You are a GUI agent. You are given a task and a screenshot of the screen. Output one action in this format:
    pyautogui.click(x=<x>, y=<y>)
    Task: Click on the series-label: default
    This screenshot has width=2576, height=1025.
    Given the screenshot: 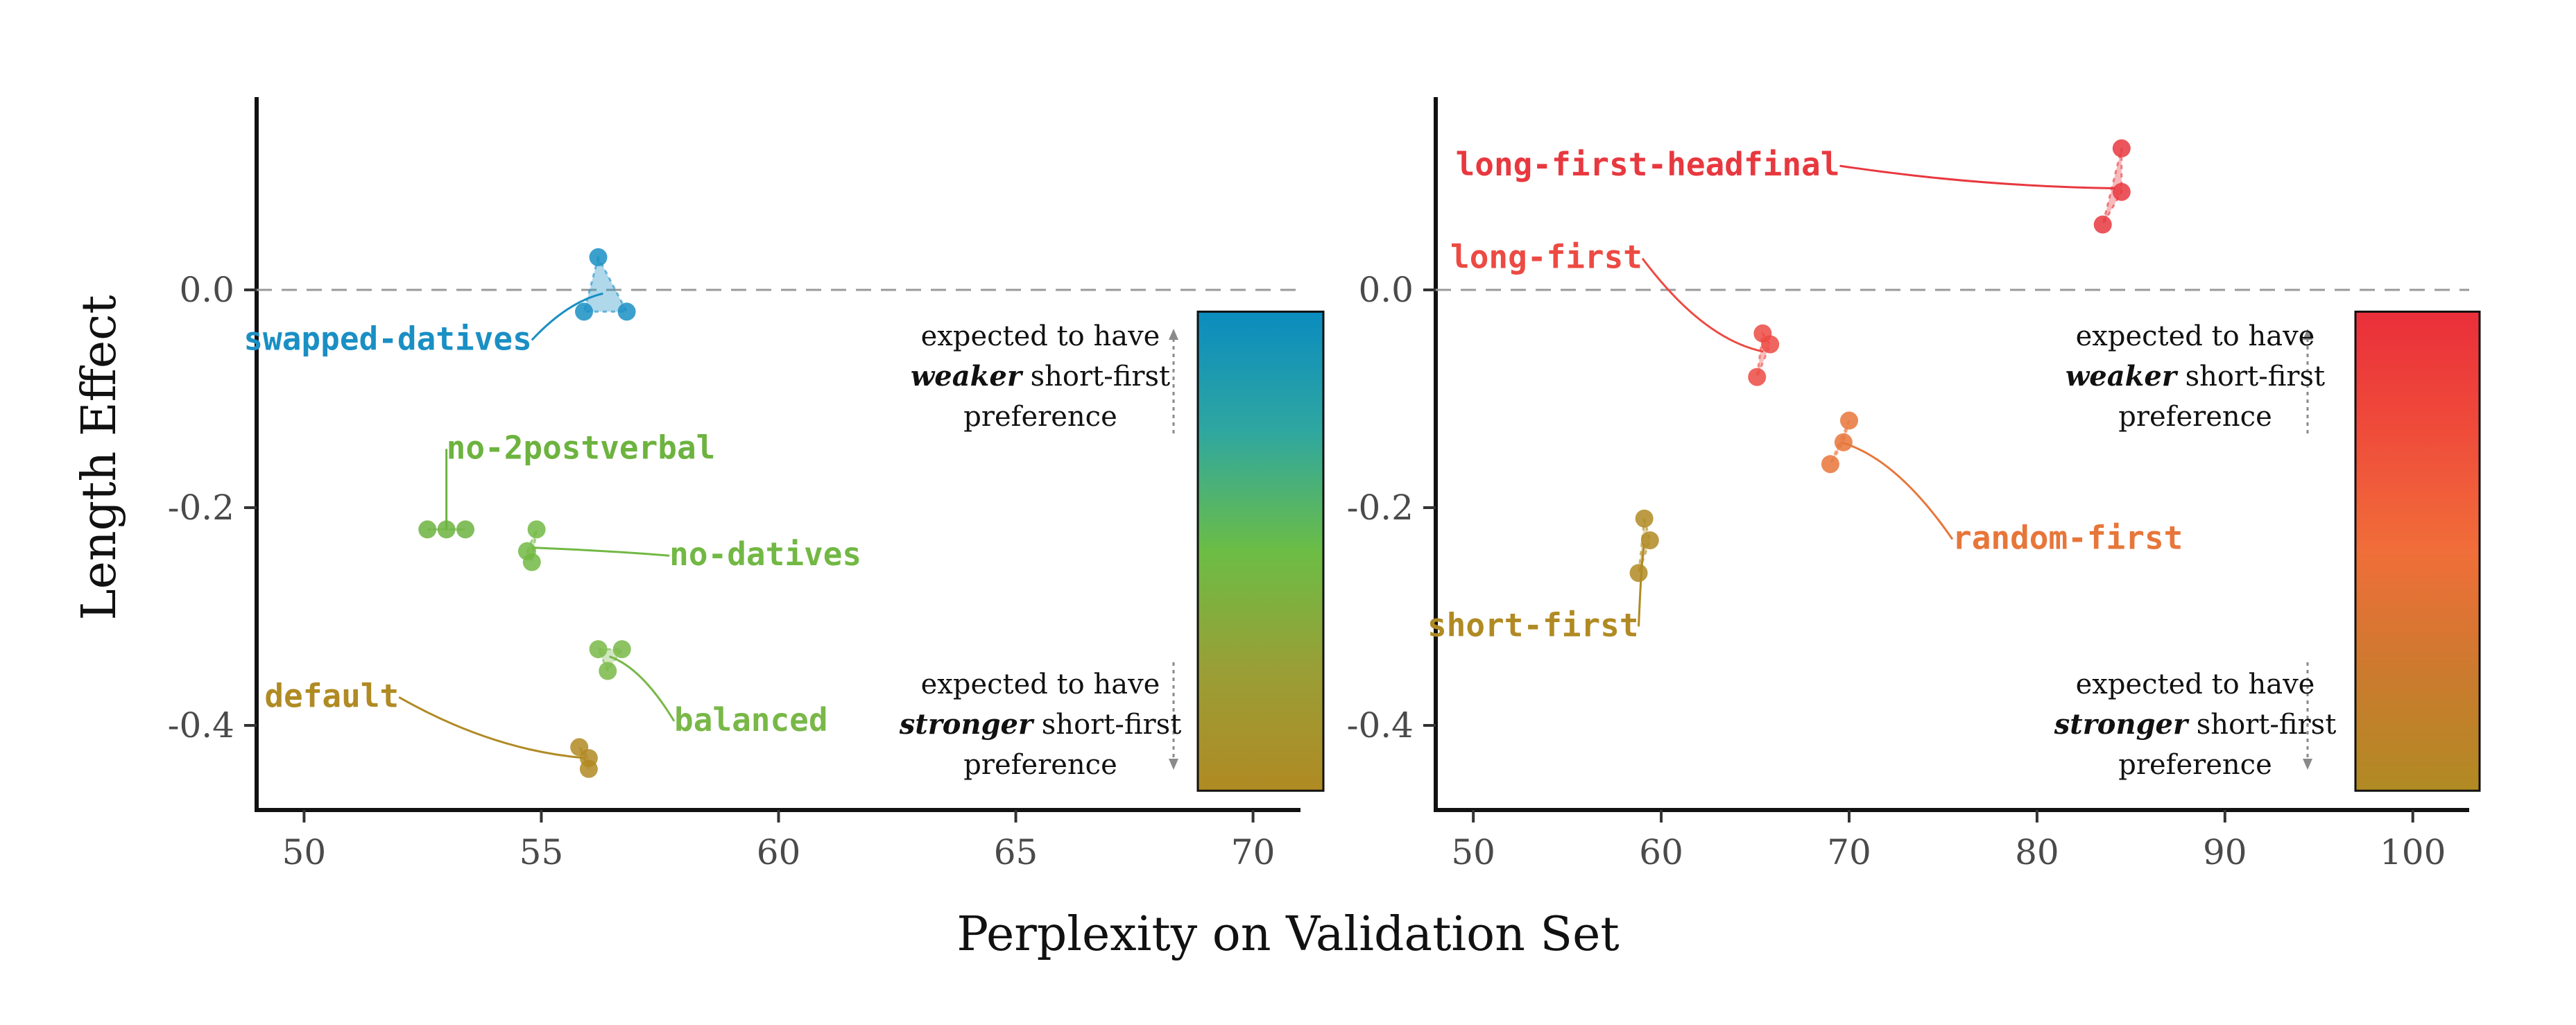 What is the action you would take?
    pyautogui.click(x=331, y=695)
    